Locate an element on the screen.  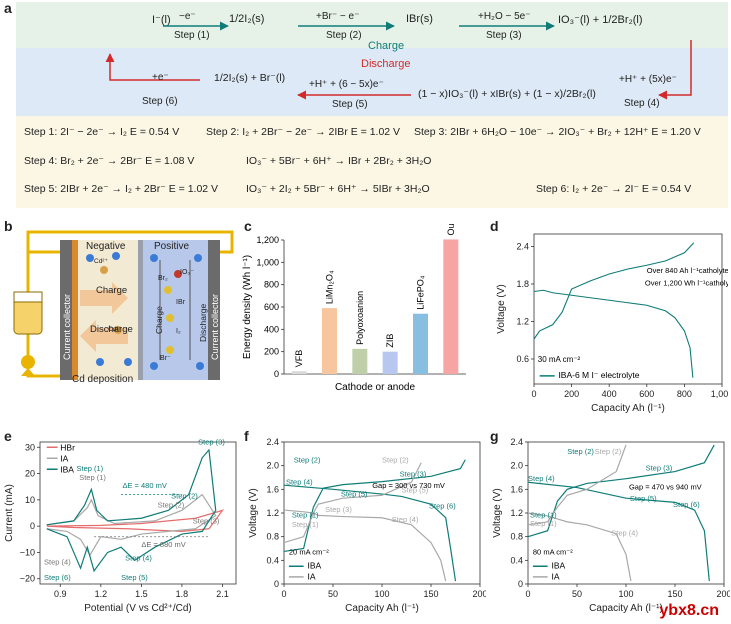
x-tick-label: 600 is located at coordinates (646, 394).